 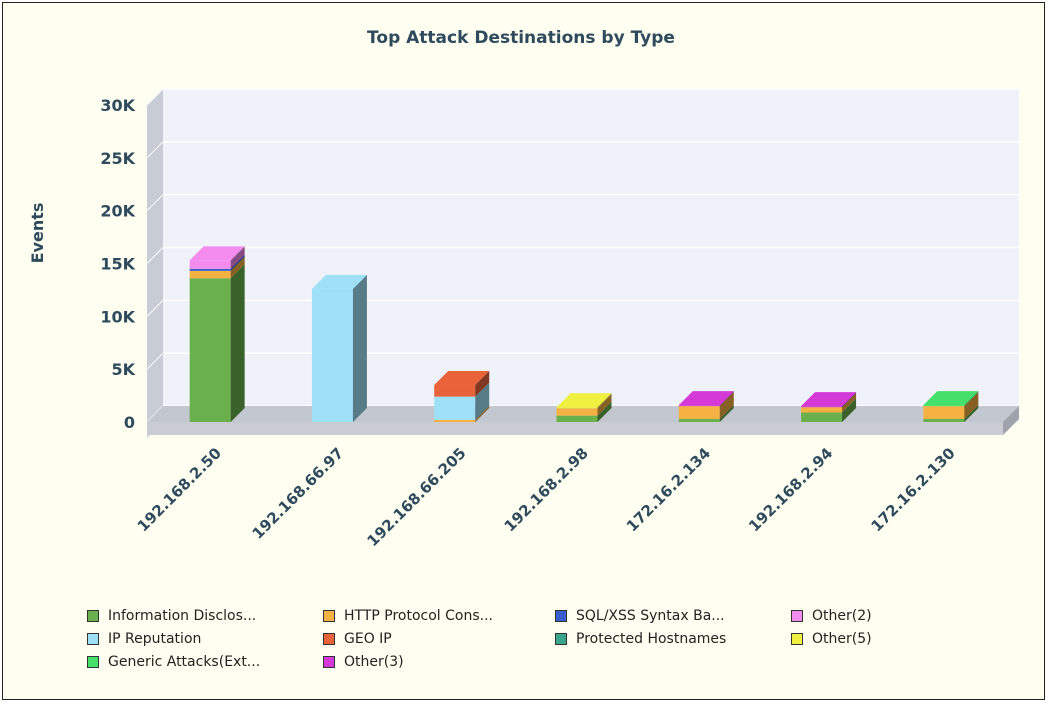 What do you see at coordinates (790, 489) in the screenshot?
I see `x-tick-label: 192.168.2.94` at bounding box center [790, 489].